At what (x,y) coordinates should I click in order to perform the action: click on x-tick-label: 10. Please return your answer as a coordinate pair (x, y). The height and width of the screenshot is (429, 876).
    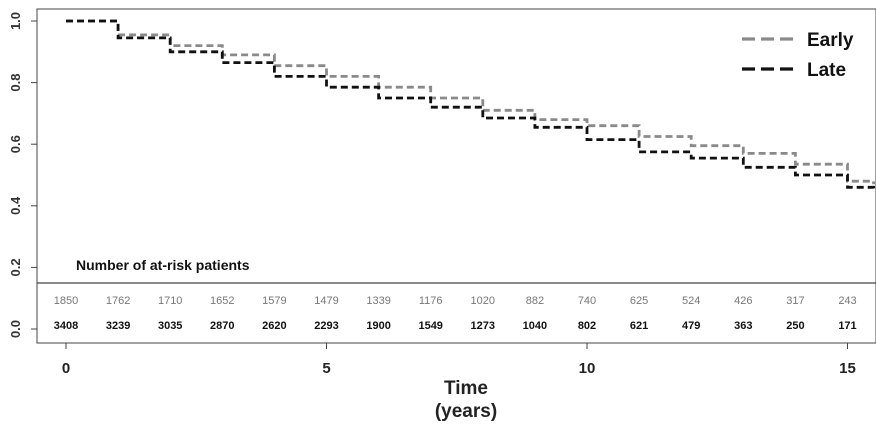
    Looking at the image, I should click on (587, 368).